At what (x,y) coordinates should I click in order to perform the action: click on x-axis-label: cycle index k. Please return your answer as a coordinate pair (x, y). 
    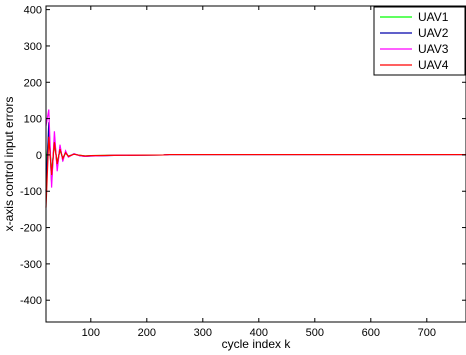
    Looking at the image, I should click on (257, 344).